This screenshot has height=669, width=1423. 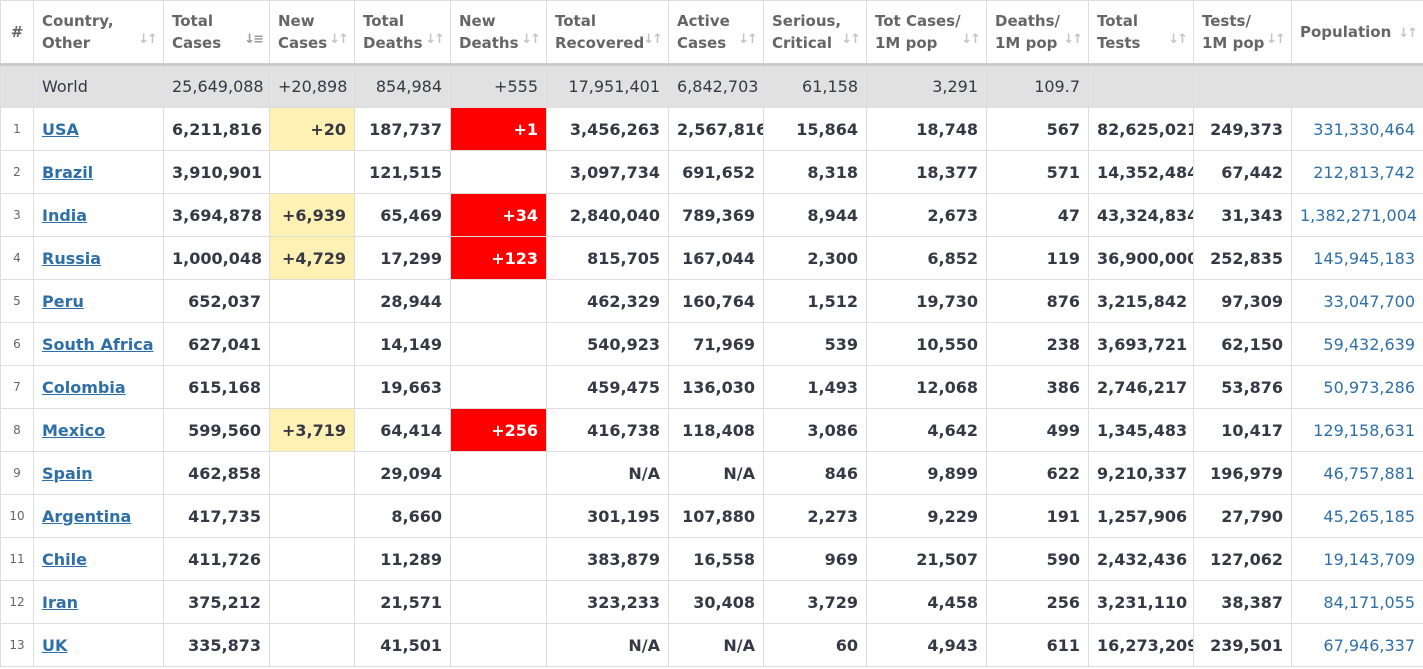 I want to click on population-link: 19,143,709, so click(x=1369, y=559).